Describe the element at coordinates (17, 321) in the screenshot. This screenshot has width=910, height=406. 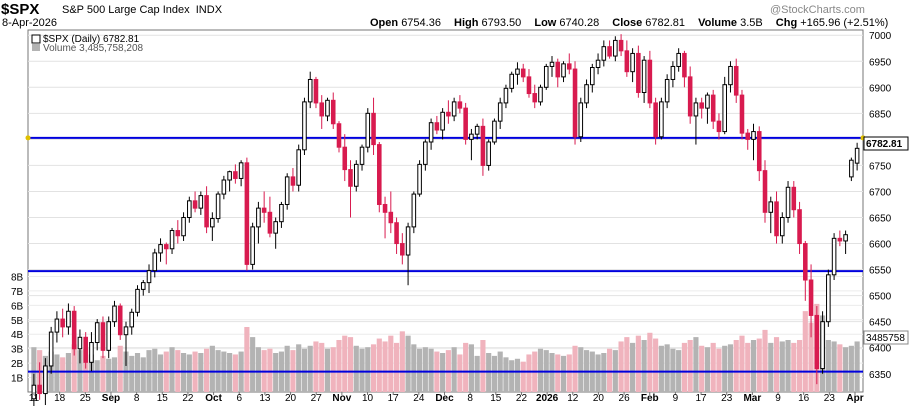
I see `volume-tick-label: 5B` at that location.